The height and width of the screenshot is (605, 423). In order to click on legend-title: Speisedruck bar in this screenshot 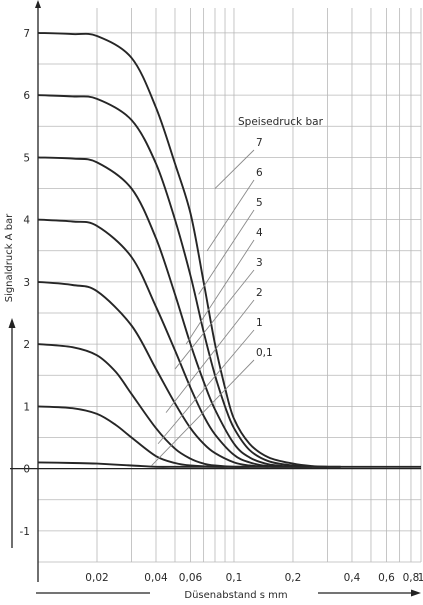, I will do `click(281, 122)`.